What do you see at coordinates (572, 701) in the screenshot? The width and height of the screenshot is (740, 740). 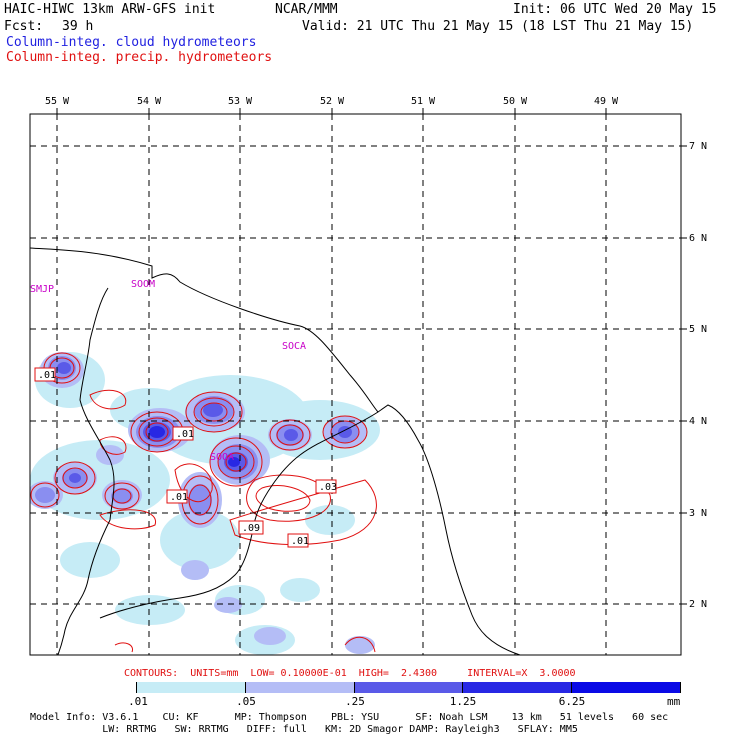 I see `colorbar-label: 6.25` at bounding box center [572, 701].